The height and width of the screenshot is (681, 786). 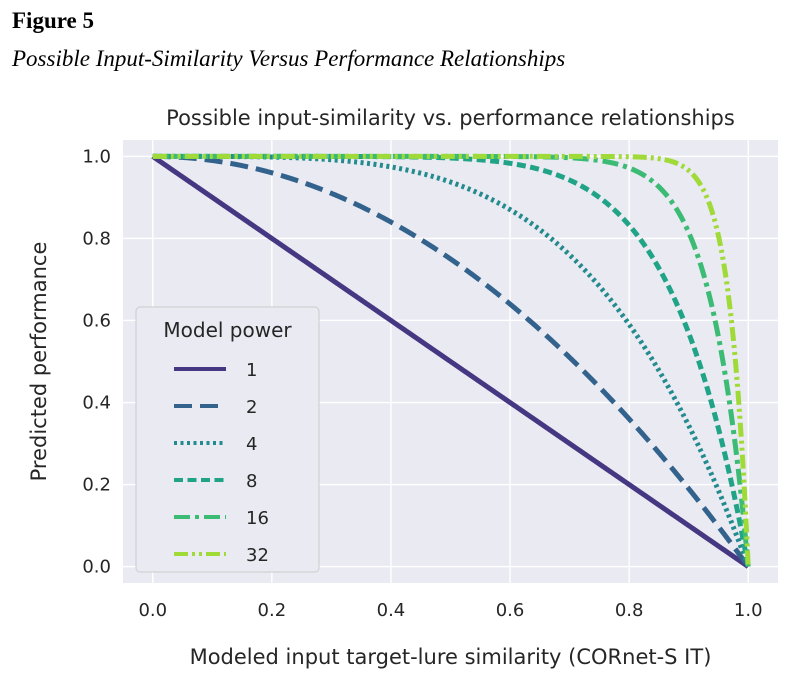 What do you see at coordinates (257, 518) in the screenshot?
I see `legend-label: 16` at bounding box center [257, 518].